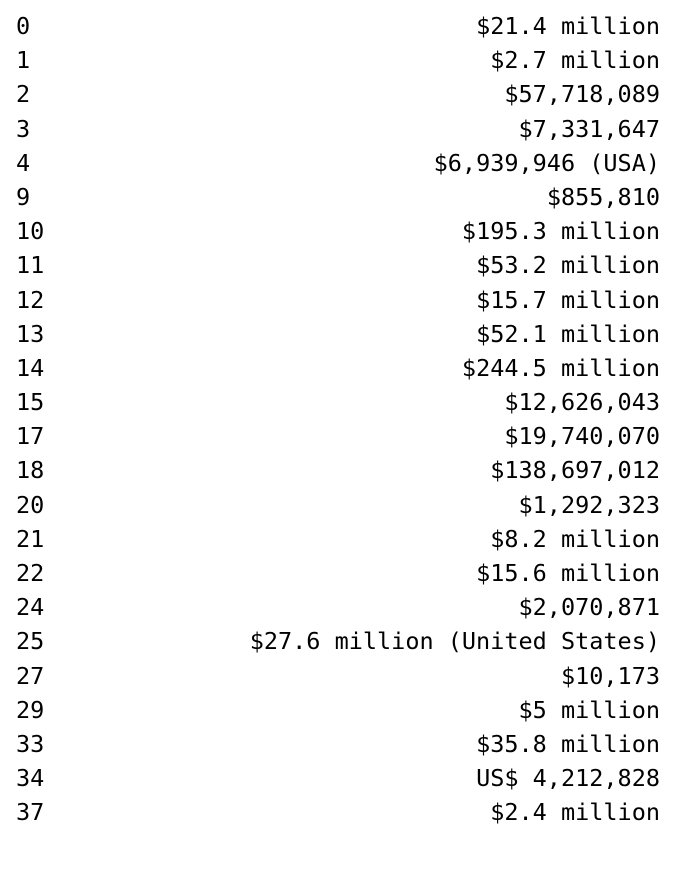 Image resolution: width=676 pixels, height=892 pixels. Describe the element at coordinates (582, 436) in the screenshot. I see `row-value: $19,740,070` at that location.